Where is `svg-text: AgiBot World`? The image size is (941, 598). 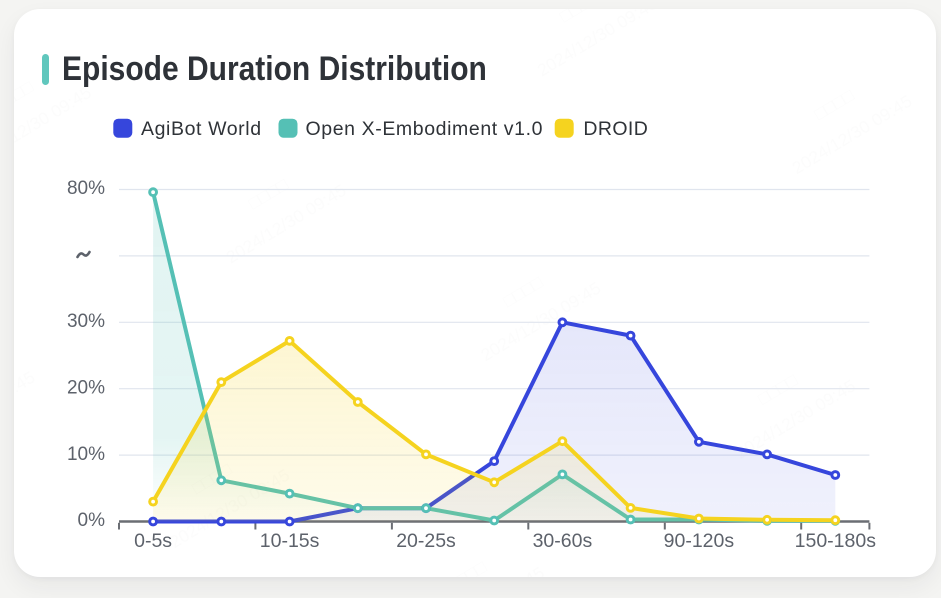
svg-text: AgiBot World is located at coordinates (201, 129).